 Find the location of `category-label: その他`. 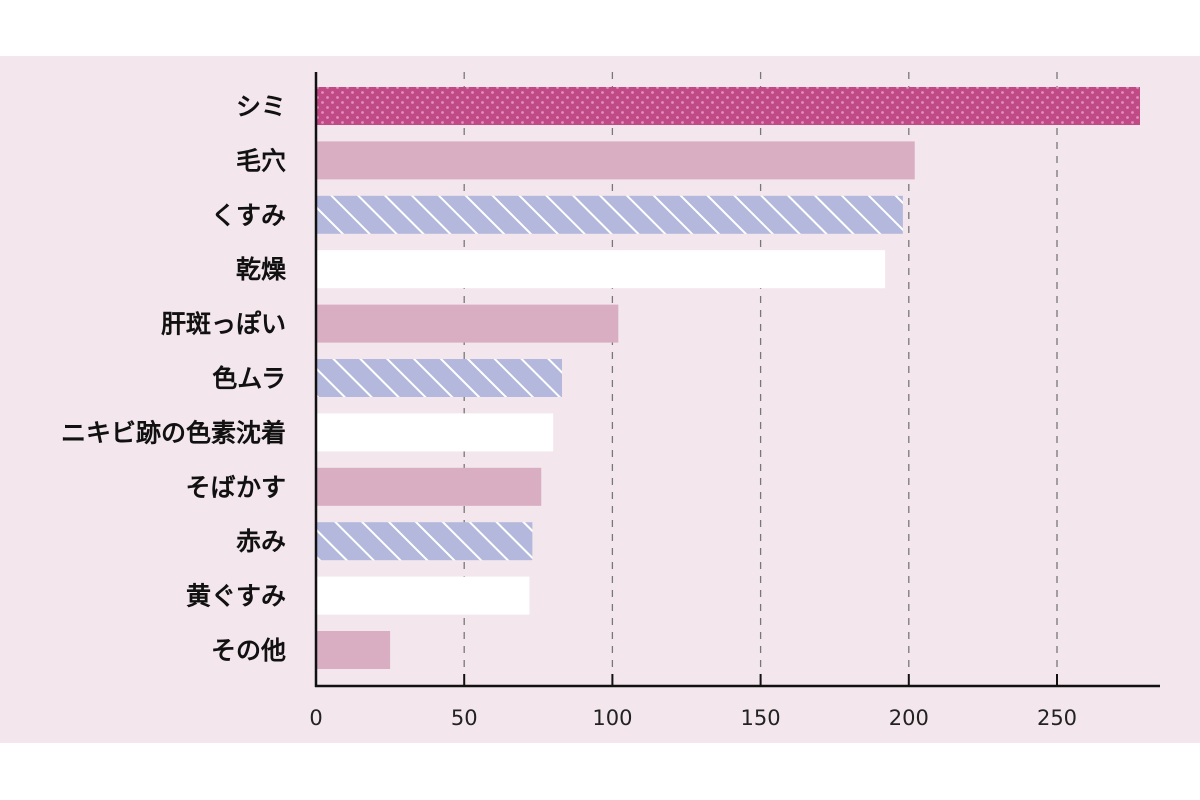

category-label: その他 is located at coordinates (248, 650).